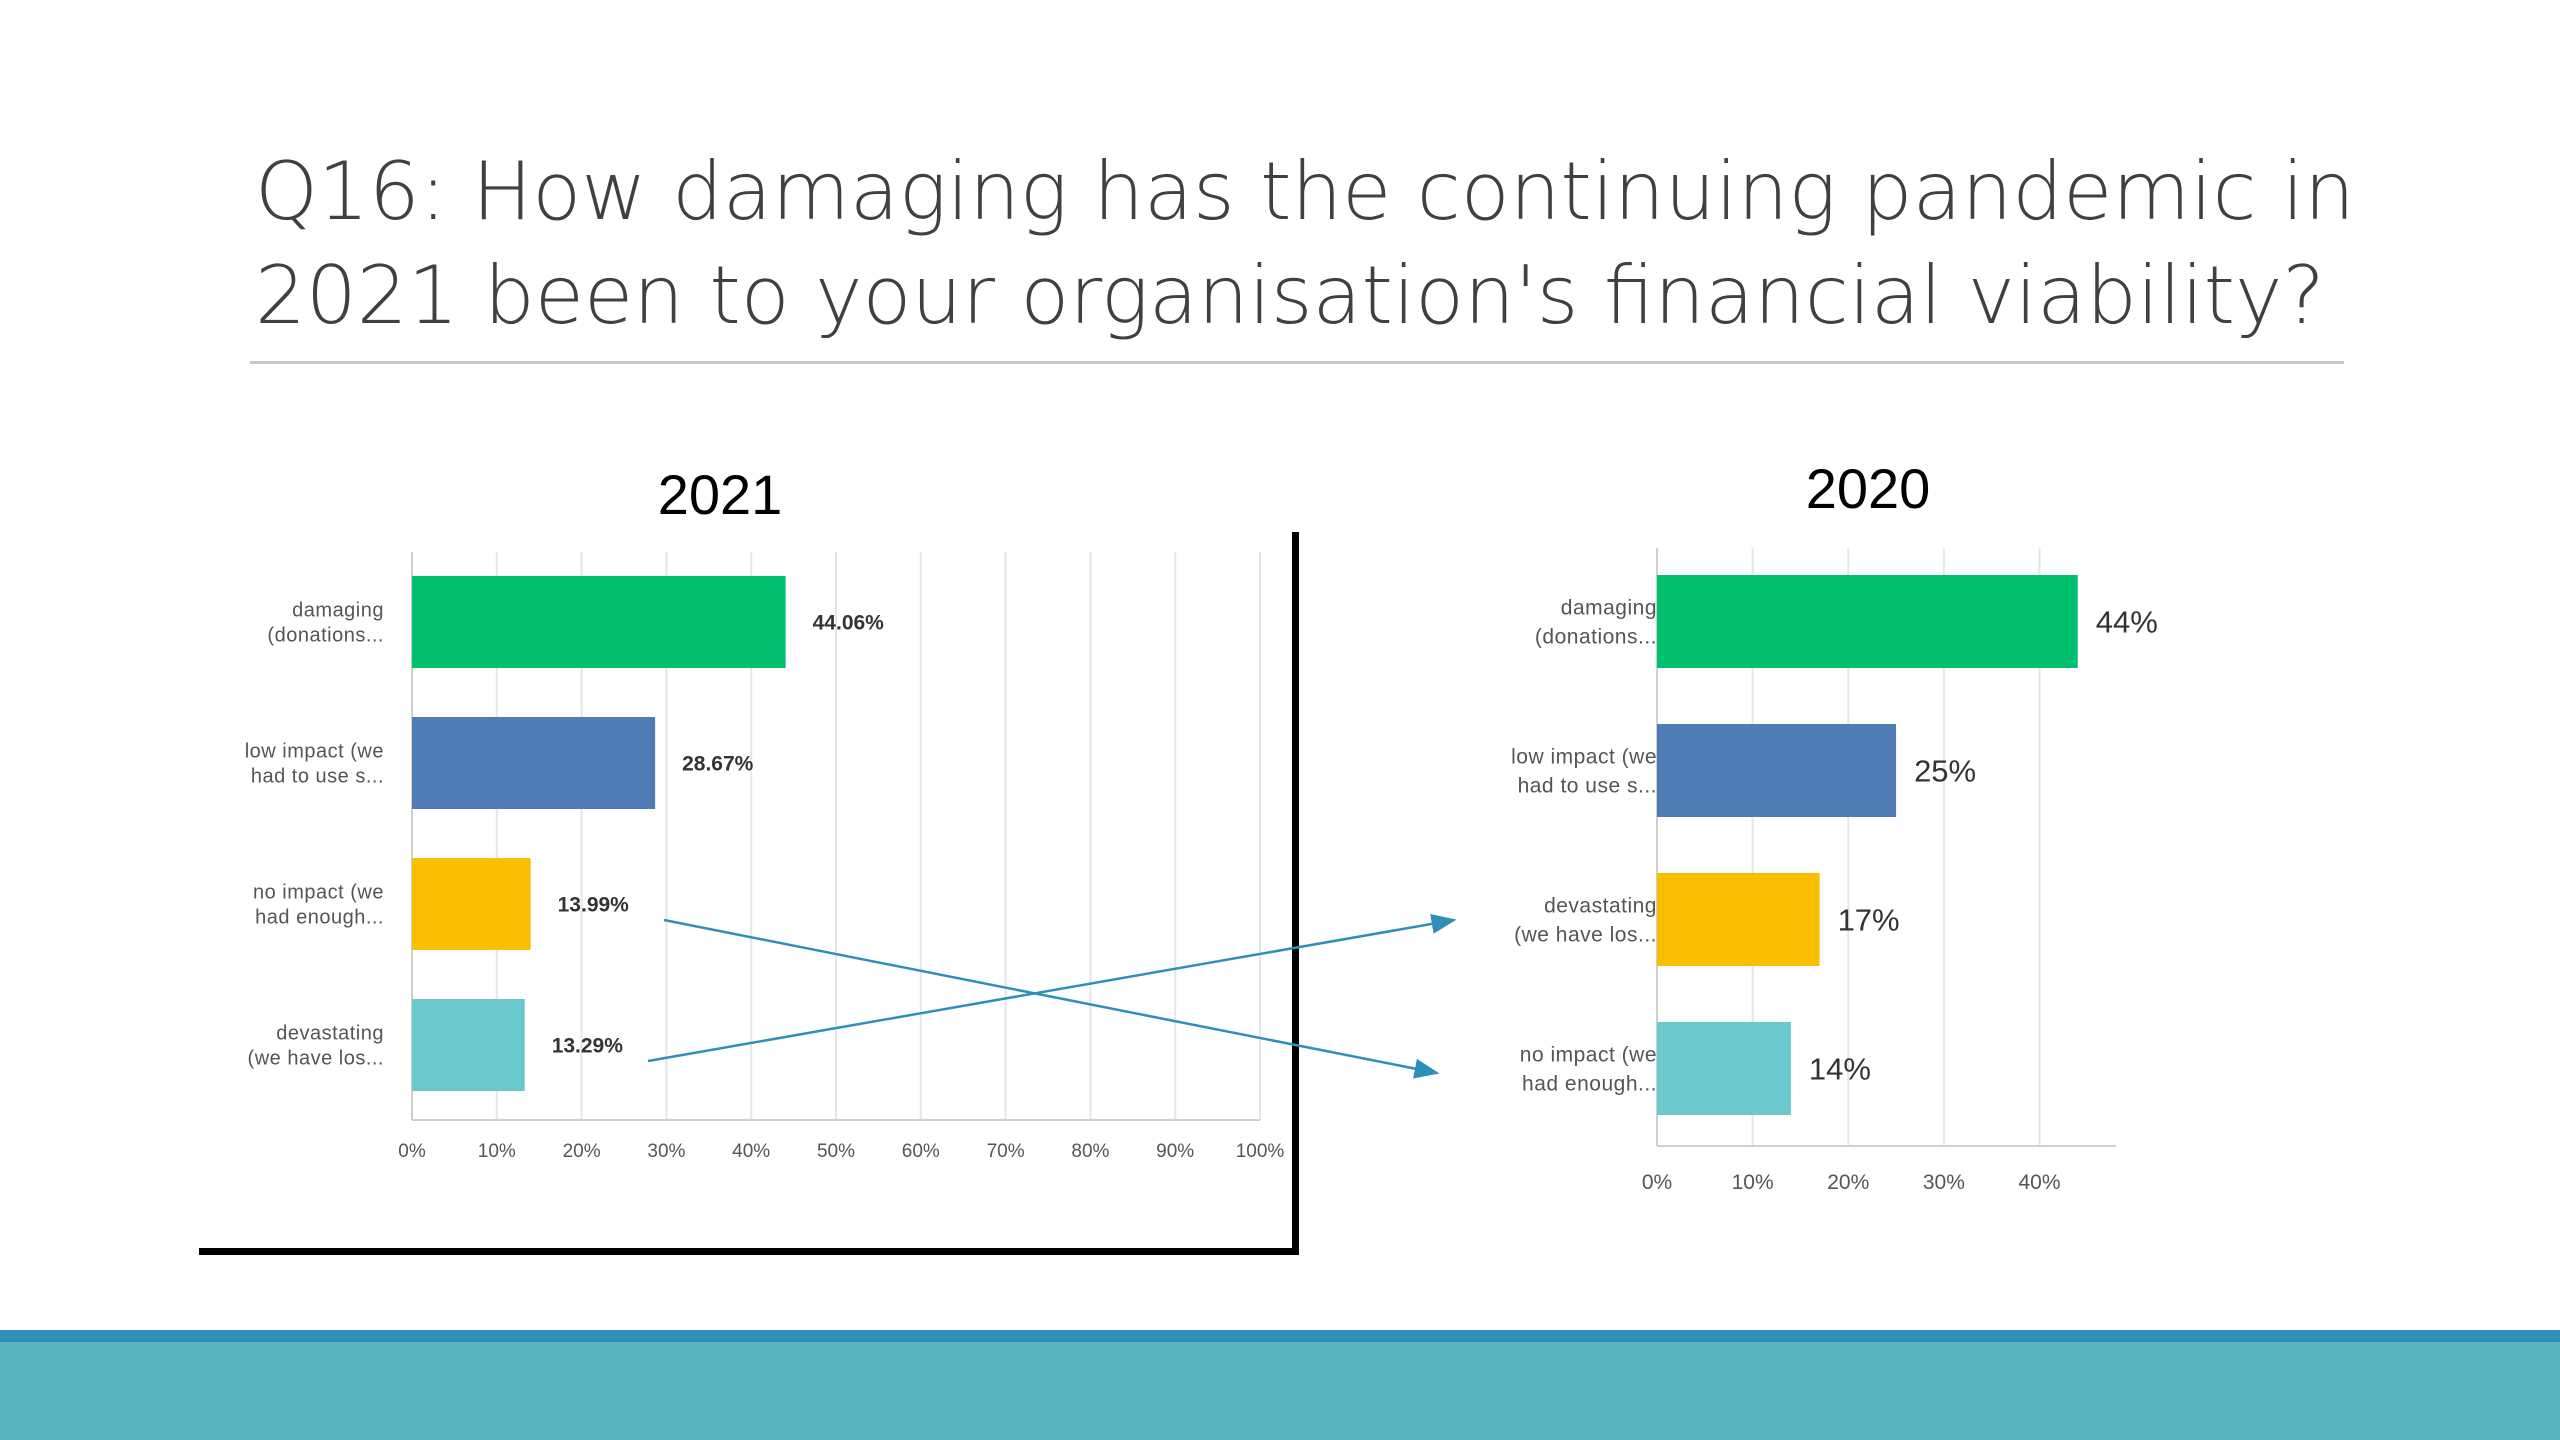 The image size is (2560, 1440). I want to click on chart-2021-tick-label: 60%, so click(921, 1151).